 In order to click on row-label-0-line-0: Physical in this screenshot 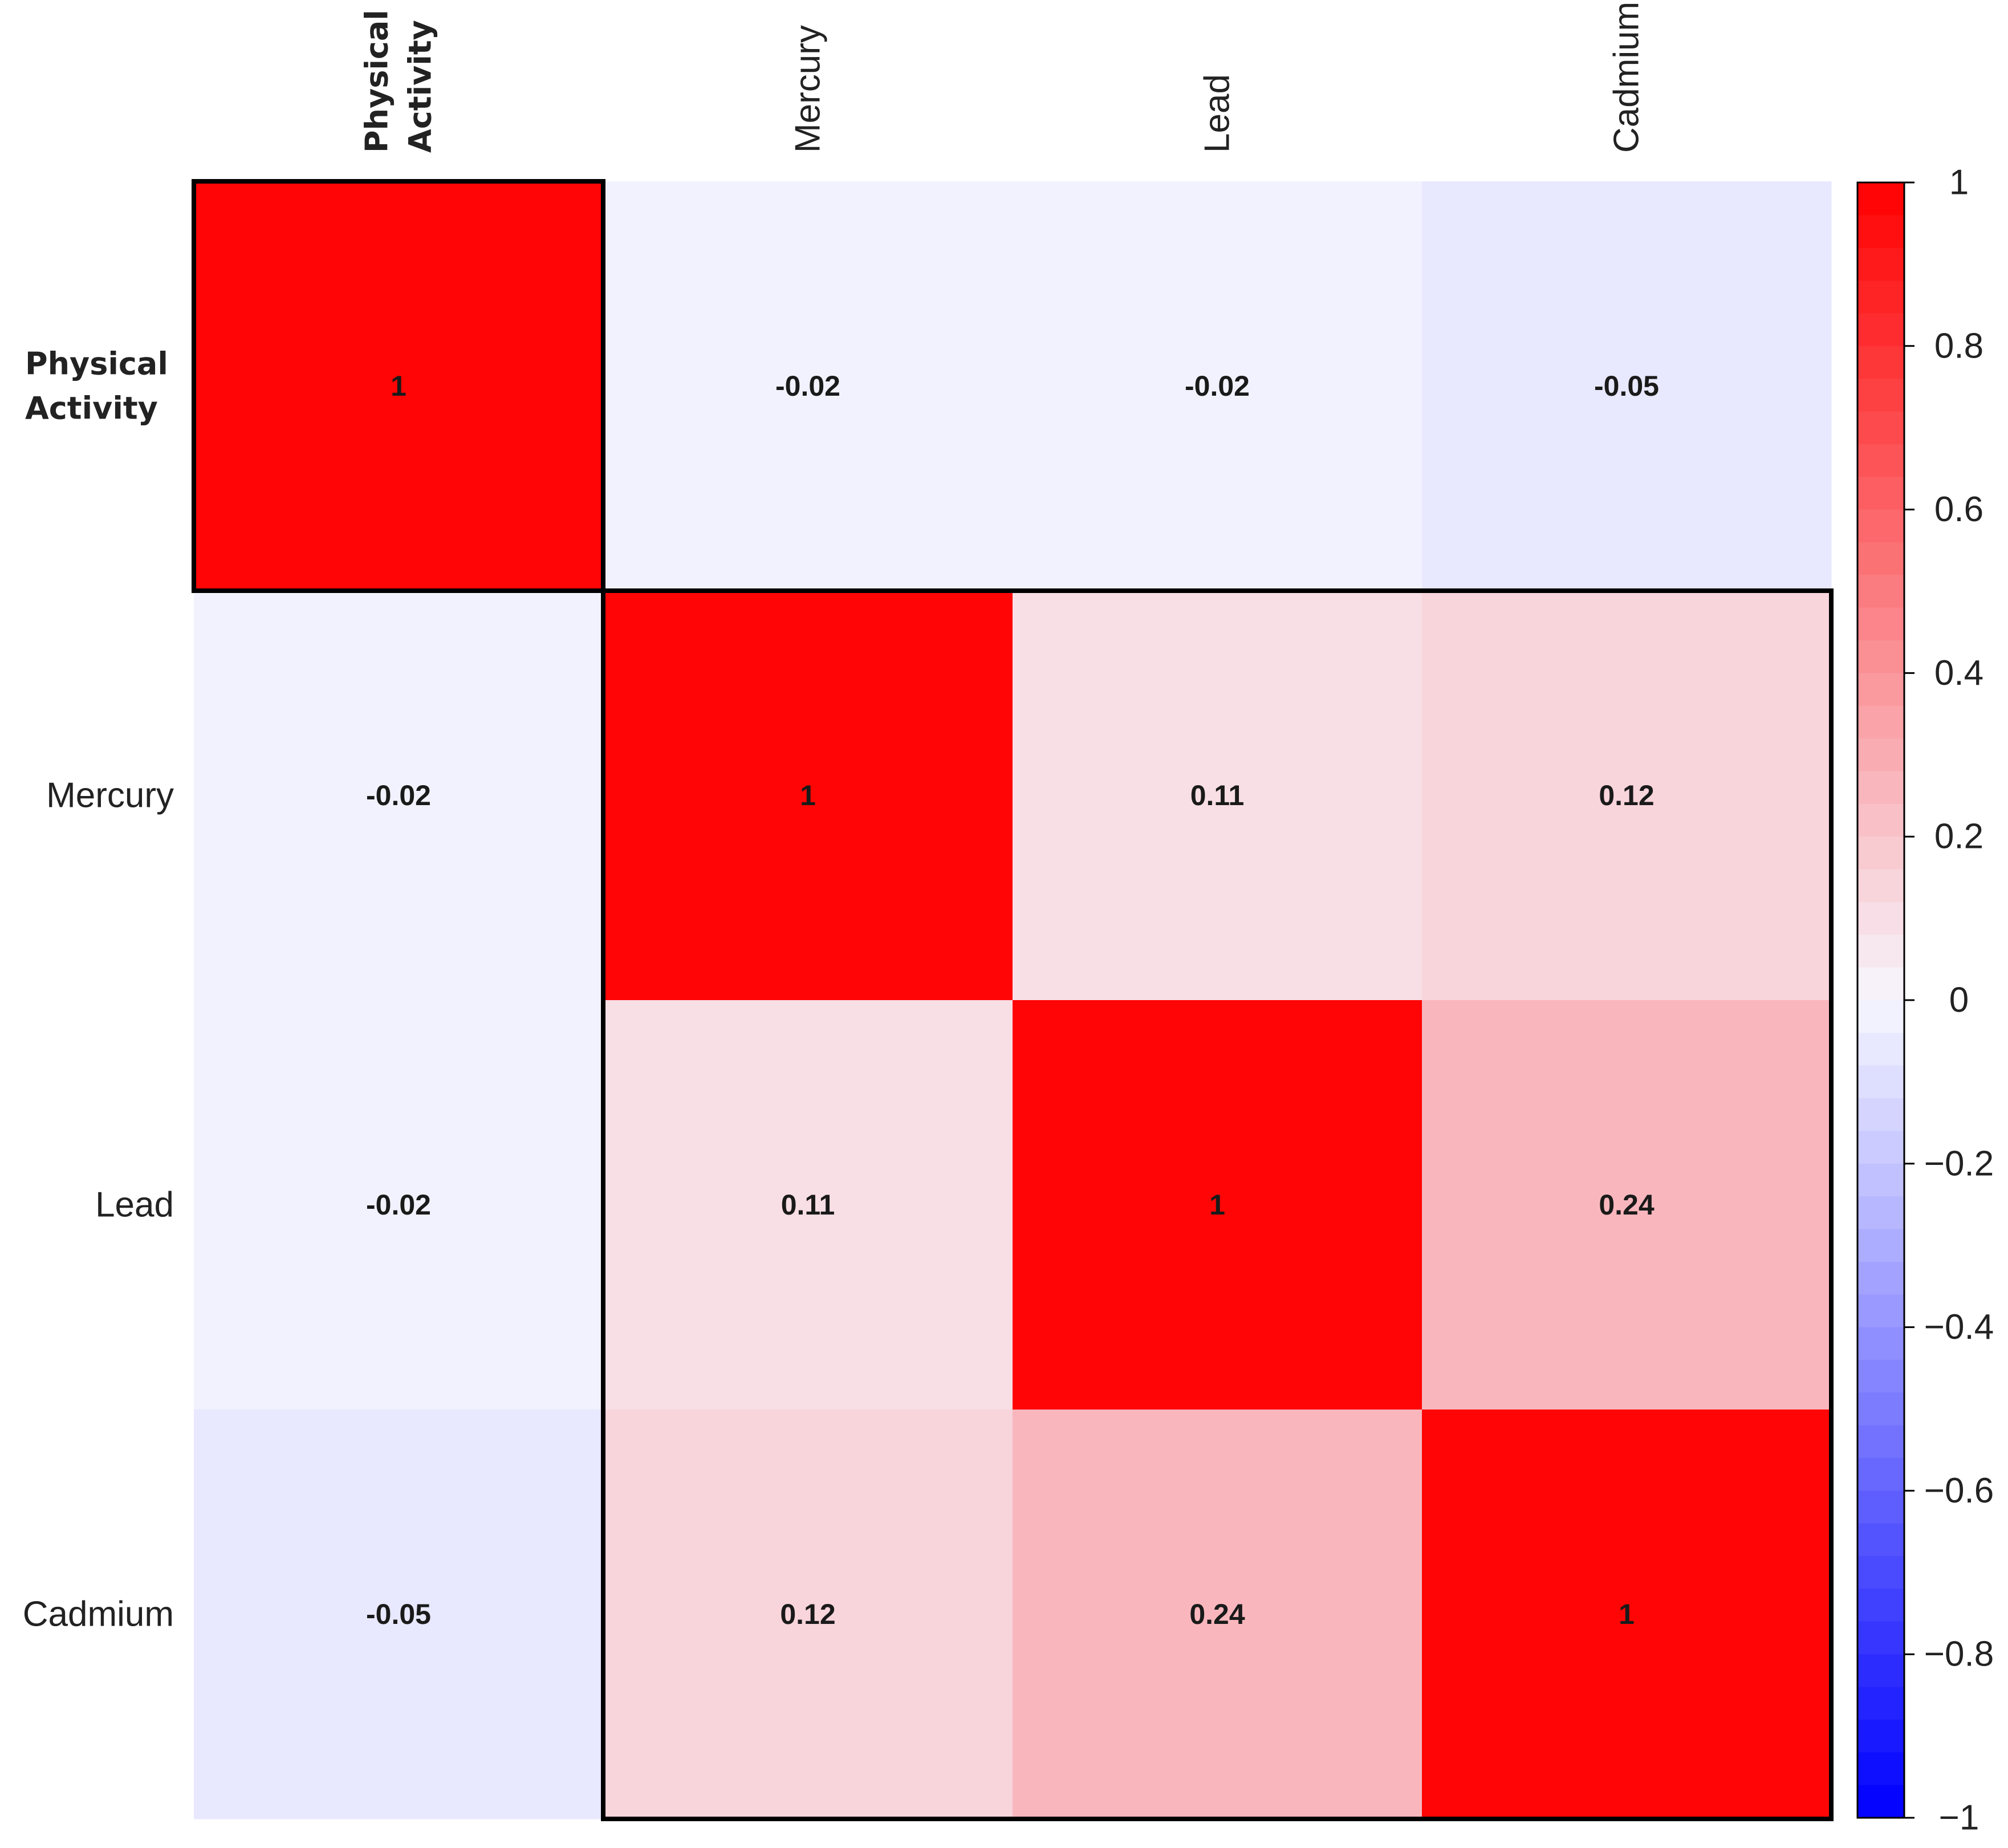, I will do `click(96, 364)`.